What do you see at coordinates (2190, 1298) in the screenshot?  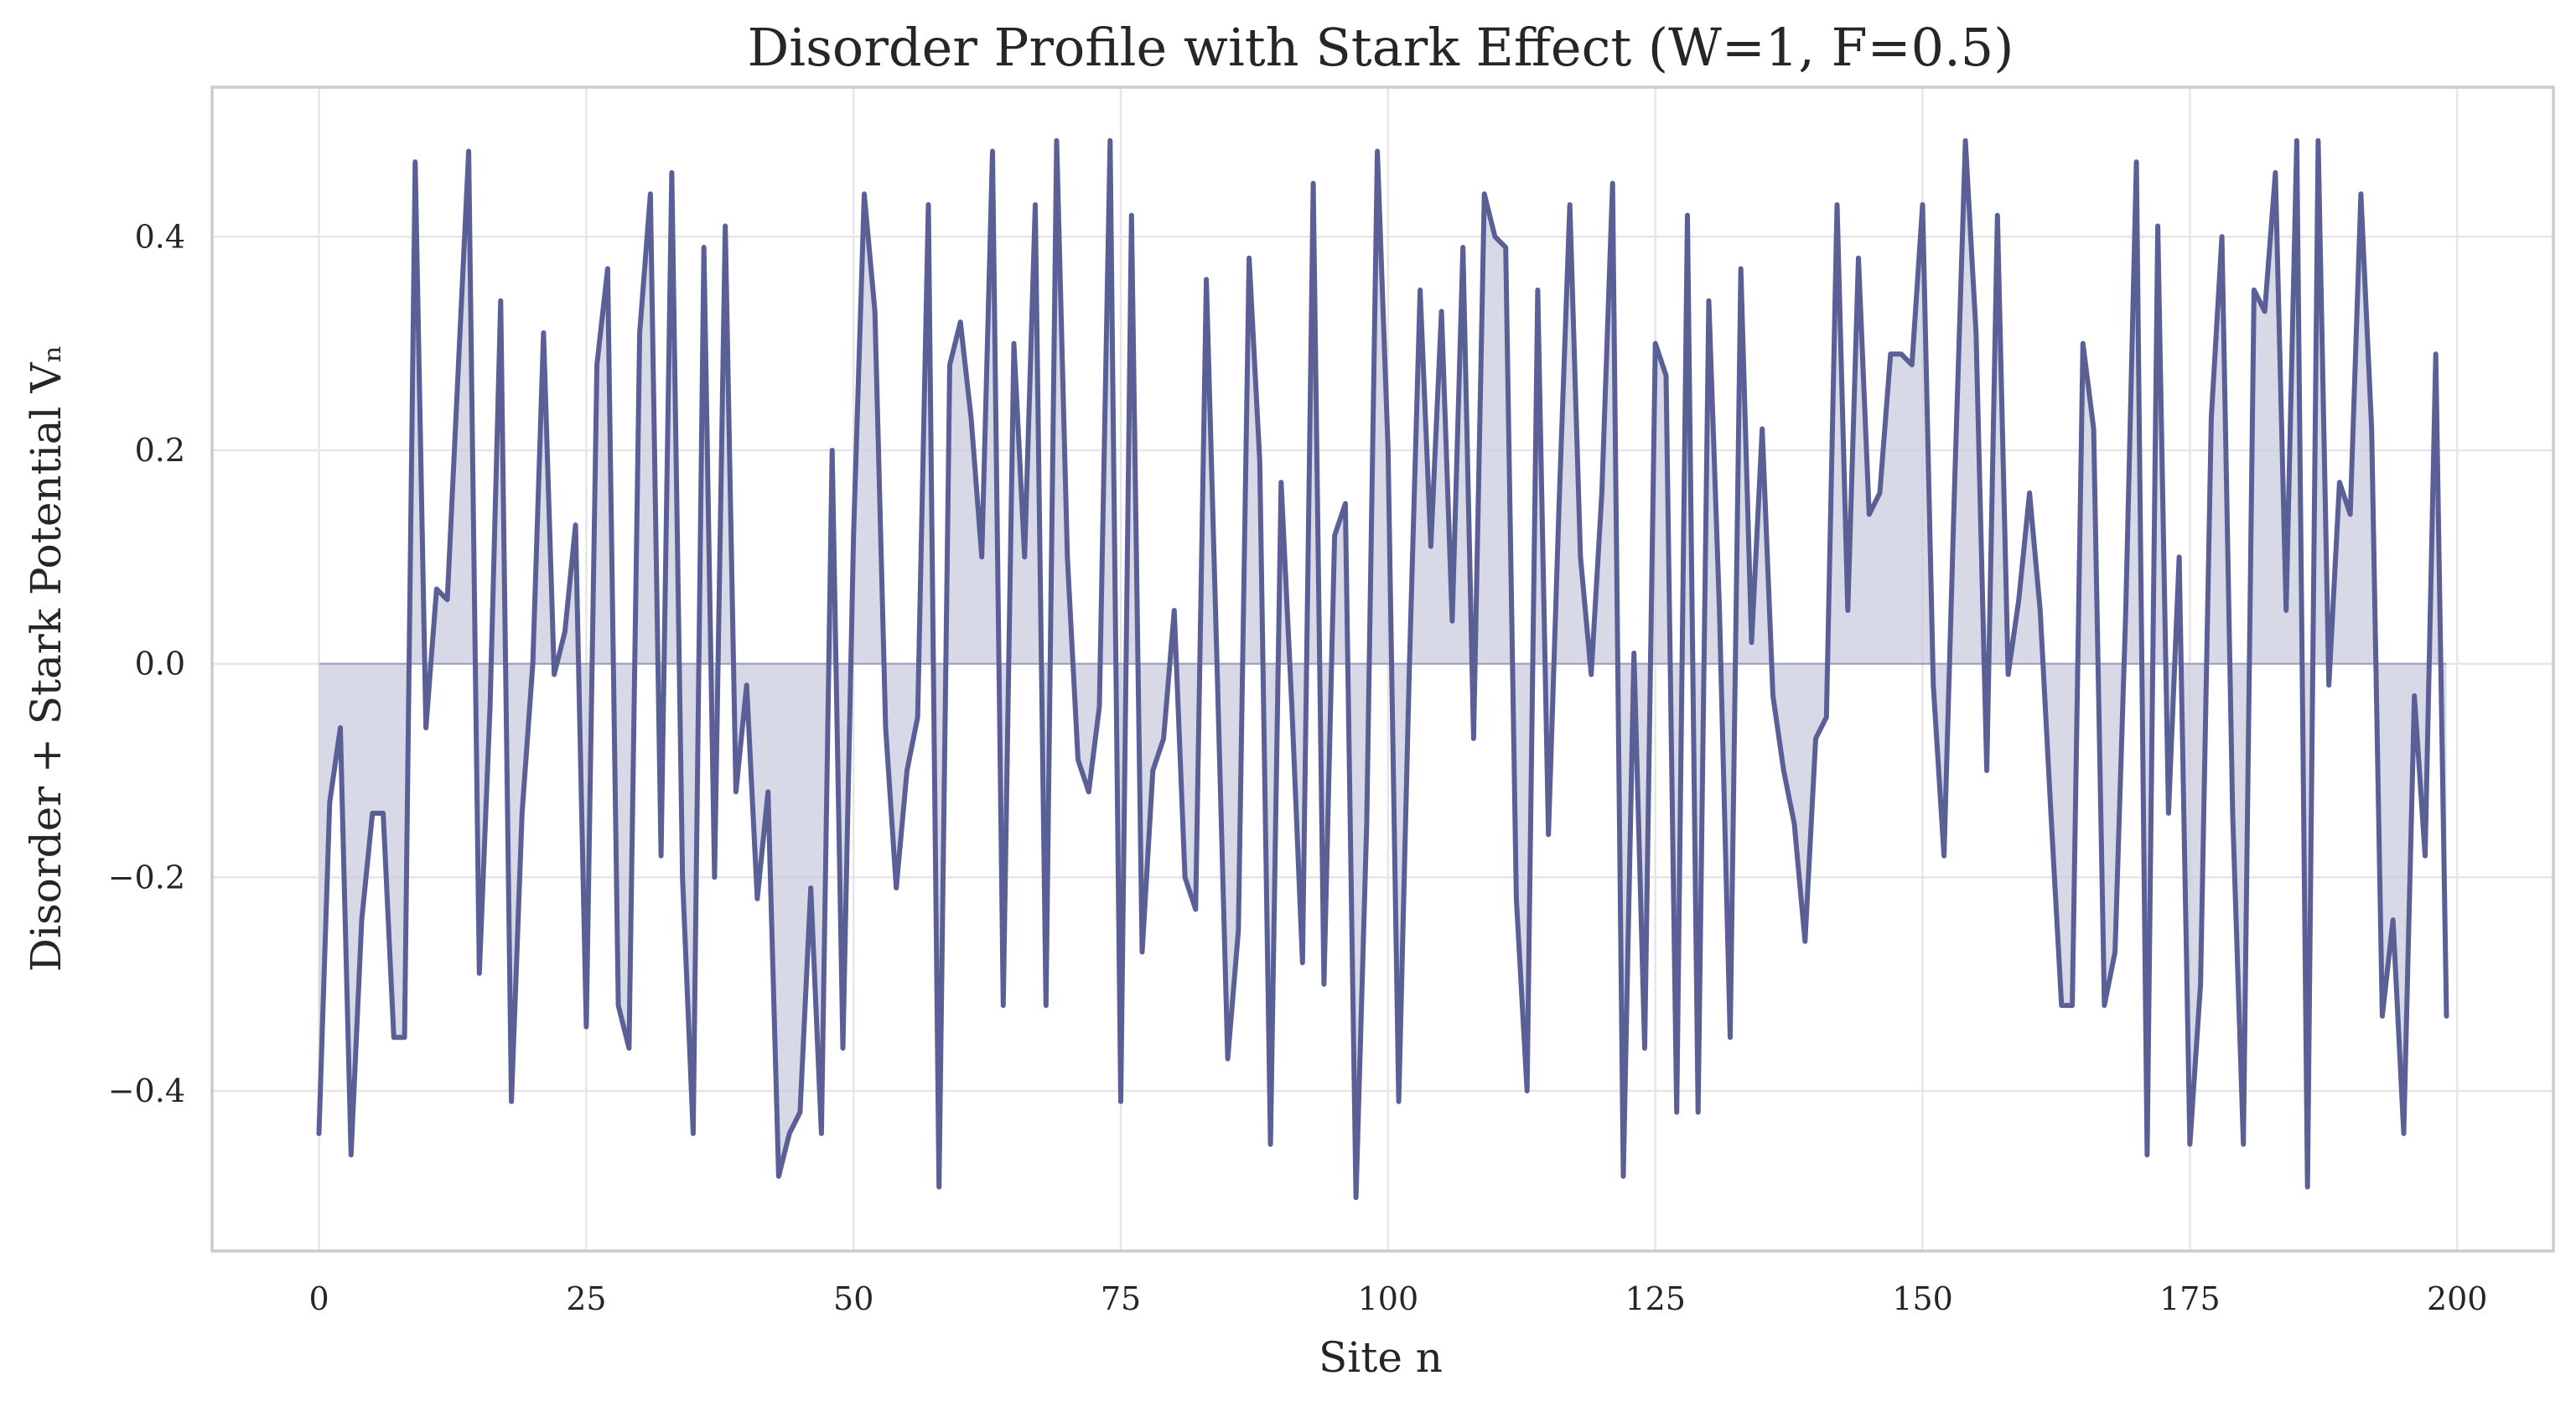 I see `x-tick-label: 175` at bounding box center [2190, 1298].